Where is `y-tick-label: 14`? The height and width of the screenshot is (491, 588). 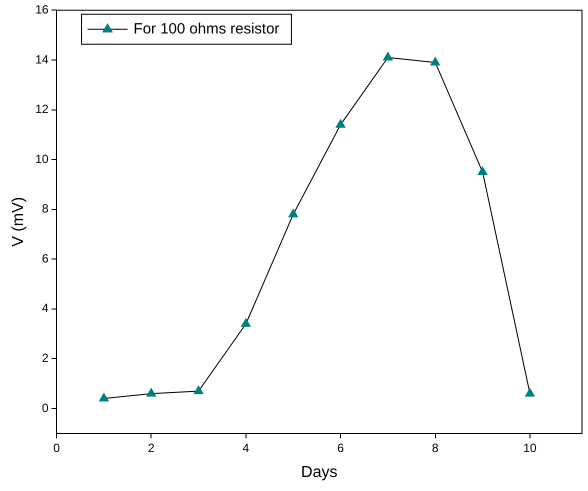 y-tick-label: 14 is located at coordinates (42, 59).